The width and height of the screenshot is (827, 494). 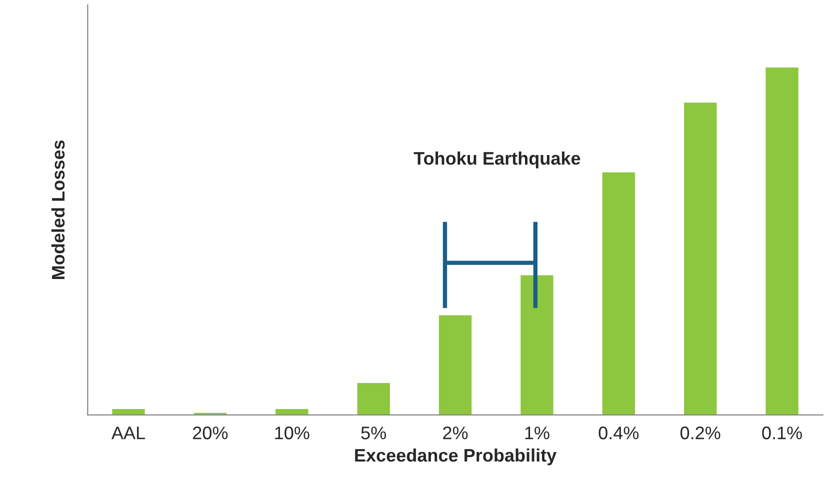 What do you see at coordinates (618, 433) in the screenshot?
I see `x-tick-label: 0.4%` at bounding box center [618, 433].